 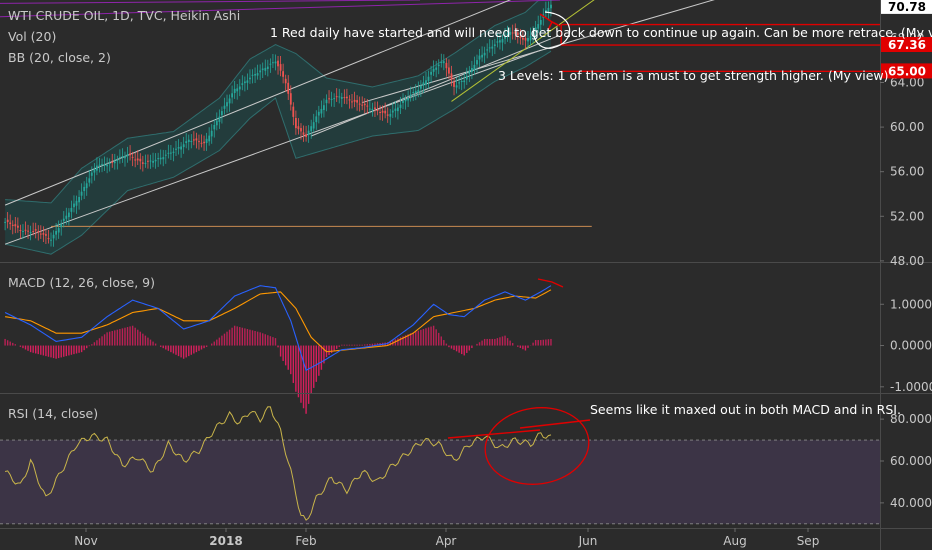 What do you see at coordinates (53, 413) in the screenshot?
I see `rsi-legend: RSI (14, close)` at bounding box center [53, 413].